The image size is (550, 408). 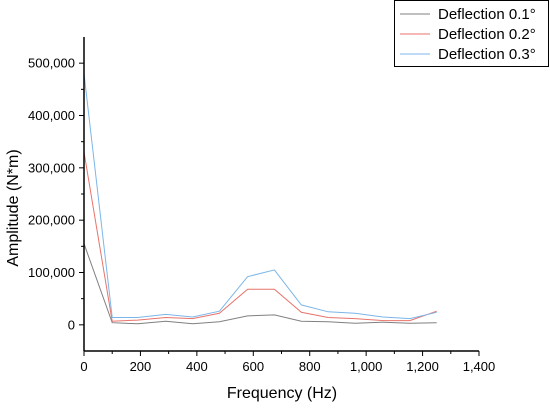 I want to click on legend-label-2: Deflection 0.2°, so click(x=487, y=34).